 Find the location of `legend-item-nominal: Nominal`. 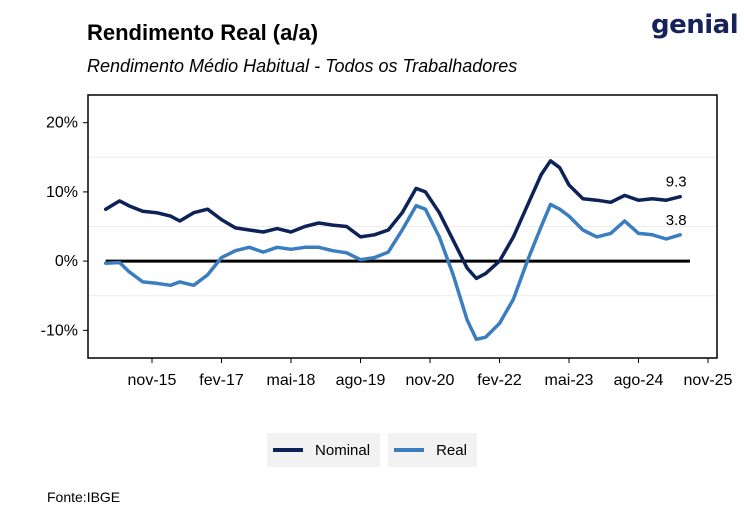

legend-item-nominal: Nominal is located at coordinates (324, 450).